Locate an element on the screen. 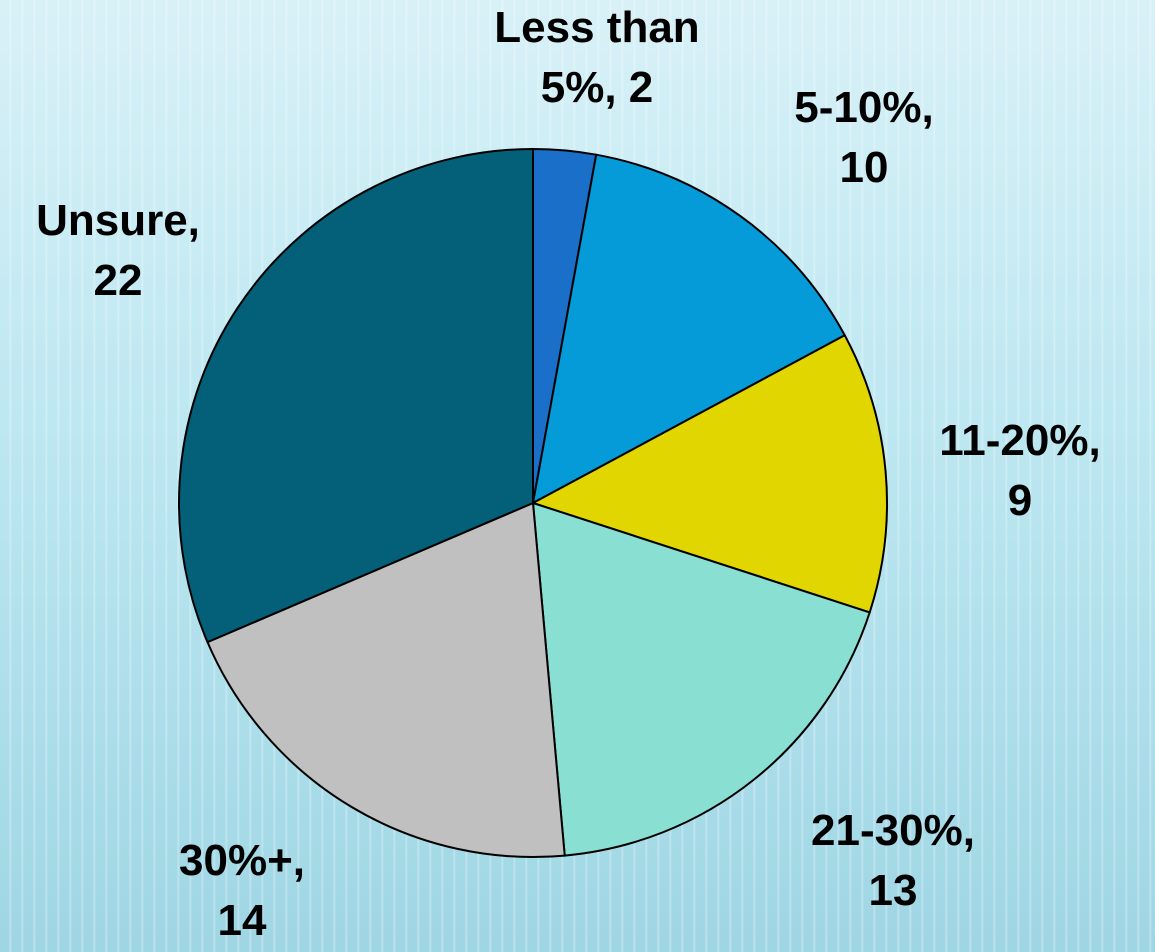  data-label-11-20: 11-20%, 9 is located at coordinates (1019, 470).